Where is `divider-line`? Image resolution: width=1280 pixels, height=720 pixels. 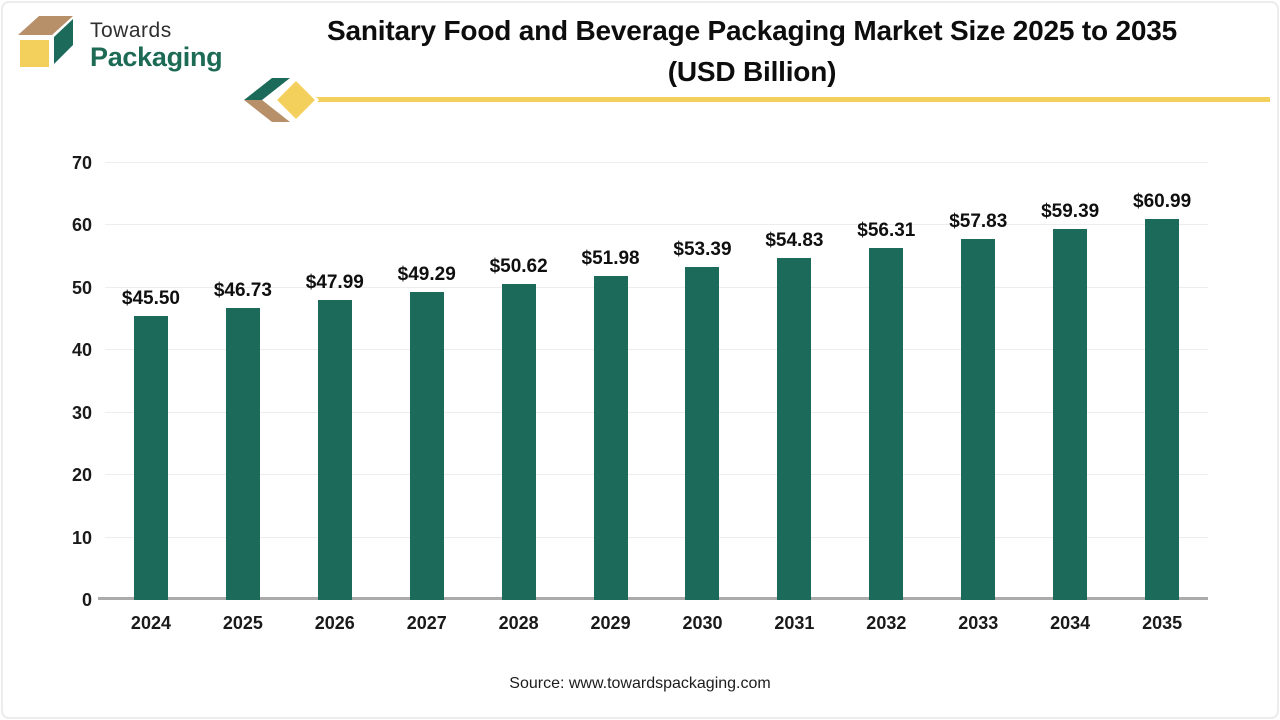
divider-line is located at coordinates (784, 99).